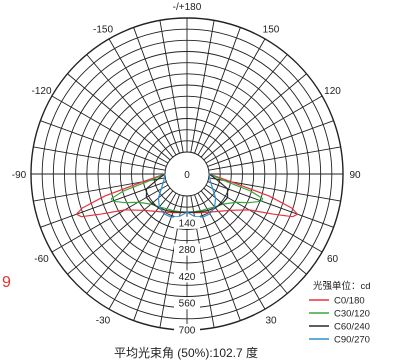 This screenshot has width=397, height=362. What do you see at coordinates (342, 286) in the screenshot?
I see `units-label: 光强单位：cd` at bounding box center [342, 286].